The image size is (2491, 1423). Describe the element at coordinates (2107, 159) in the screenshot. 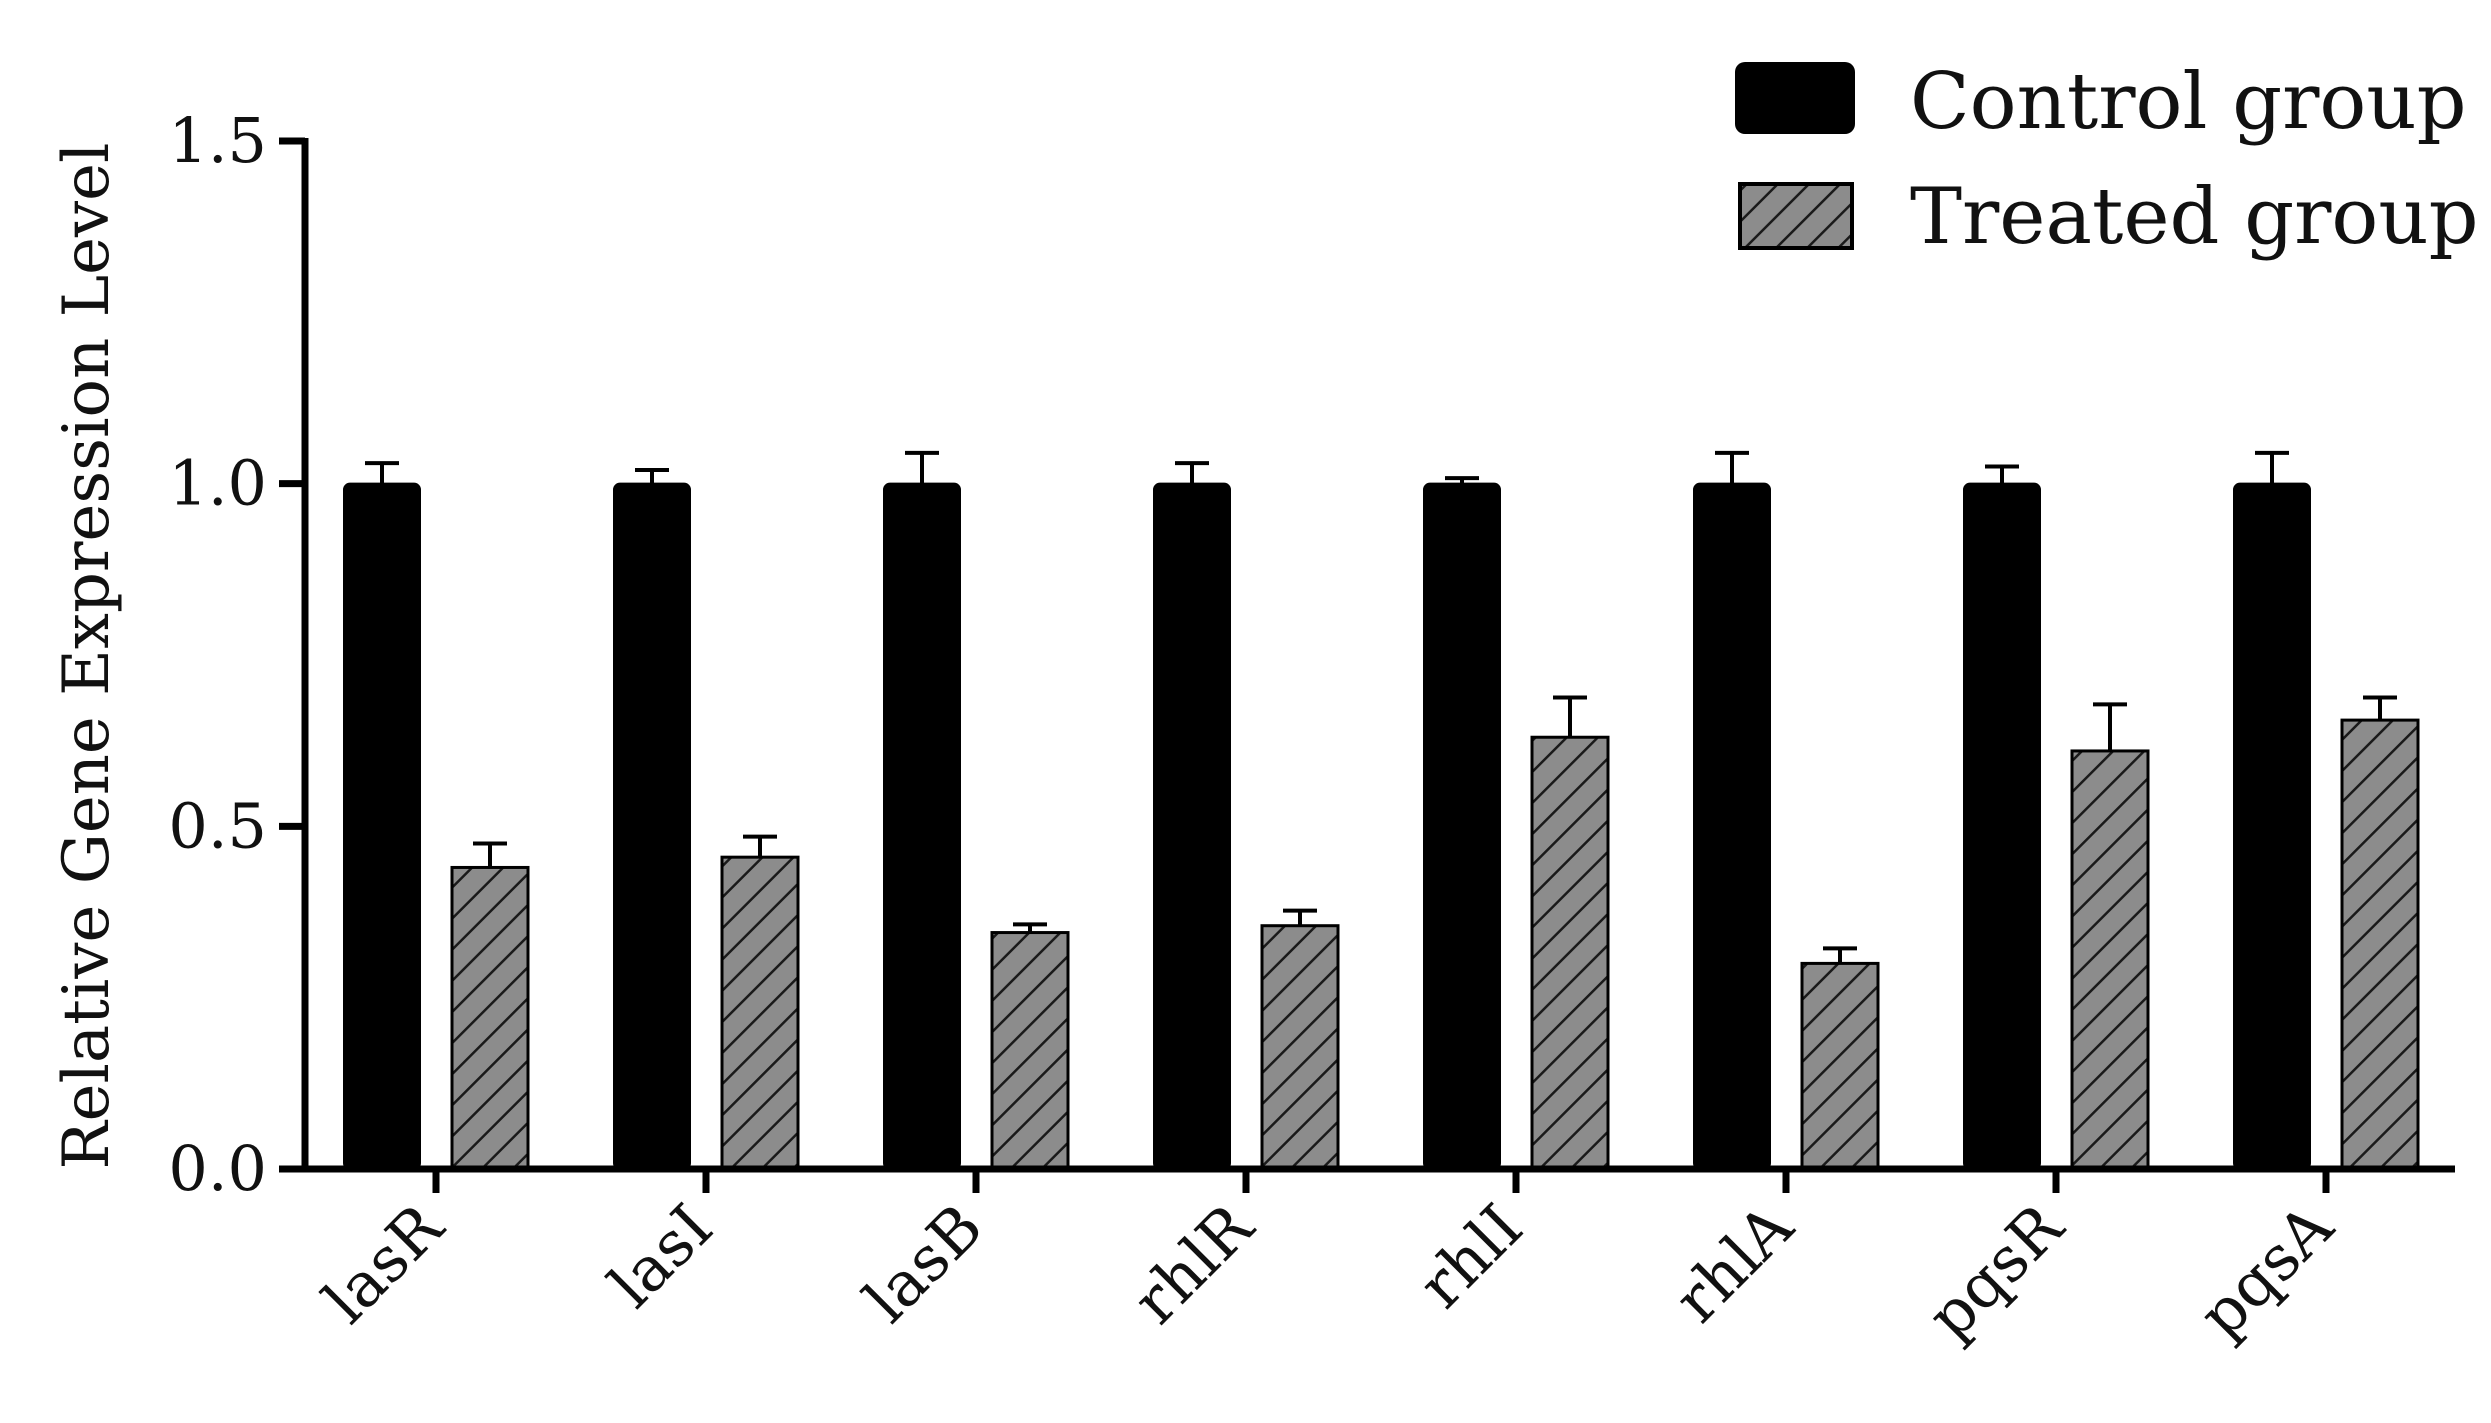

I see `legend: Control group Treated group` at that location.